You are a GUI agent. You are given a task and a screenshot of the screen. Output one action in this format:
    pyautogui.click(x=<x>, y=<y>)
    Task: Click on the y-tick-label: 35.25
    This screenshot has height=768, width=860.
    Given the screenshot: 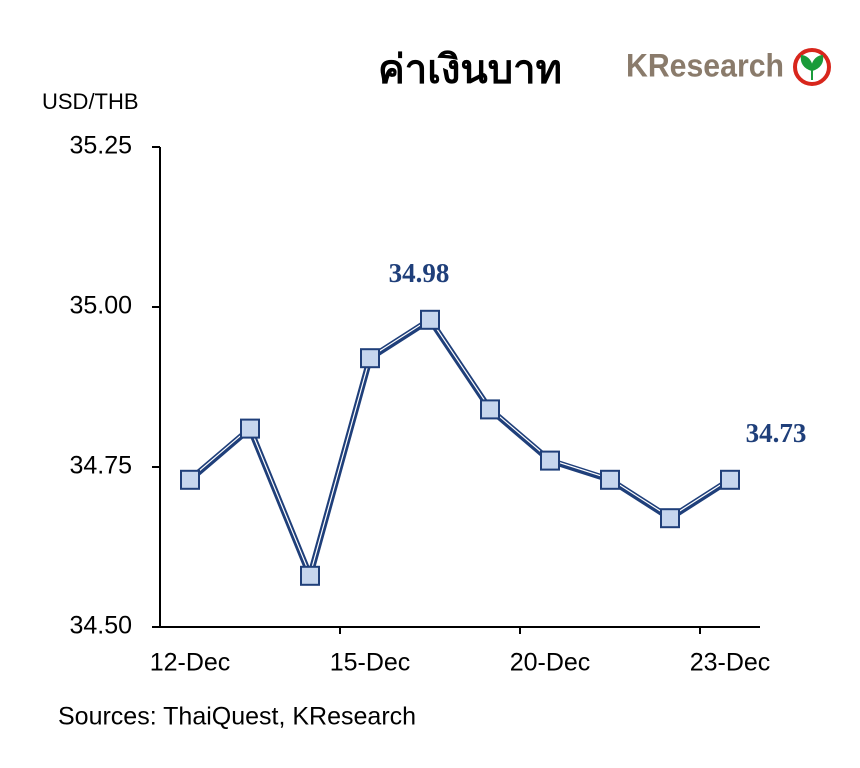 What is the action you would take?
    pyautogui.click(x=100, y=146)
    